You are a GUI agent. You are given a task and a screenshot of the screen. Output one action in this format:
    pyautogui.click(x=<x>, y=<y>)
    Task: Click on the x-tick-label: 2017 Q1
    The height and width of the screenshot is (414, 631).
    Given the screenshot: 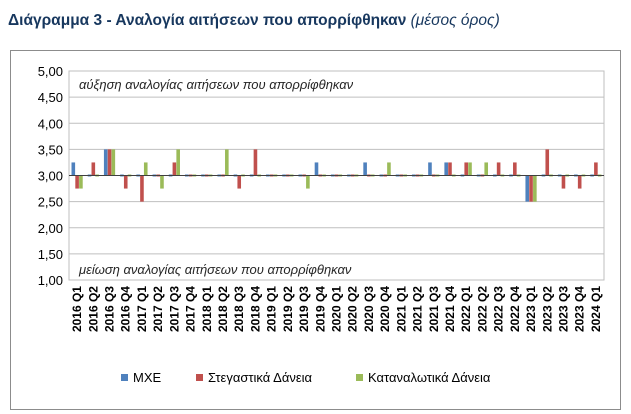 What is the action you would take?
    pyautogui.click(x=142, y=309)
    